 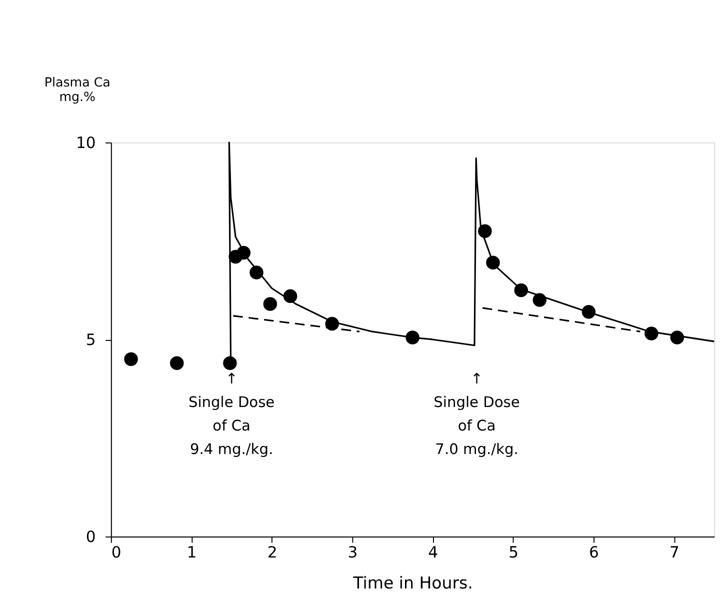 What do you see at coordinates (513, 552) in the screenshot?
I see `x-tick-label: 5` at bounding box center [513, 552].